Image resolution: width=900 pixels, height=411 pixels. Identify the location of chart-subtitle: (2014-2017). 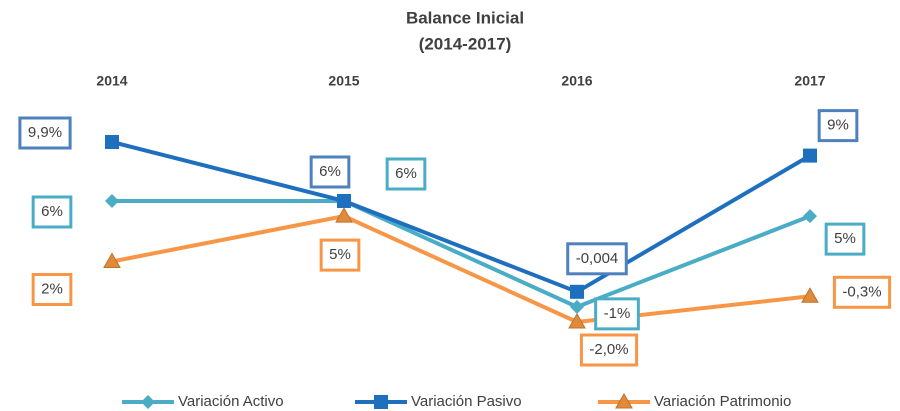
(465, 43).